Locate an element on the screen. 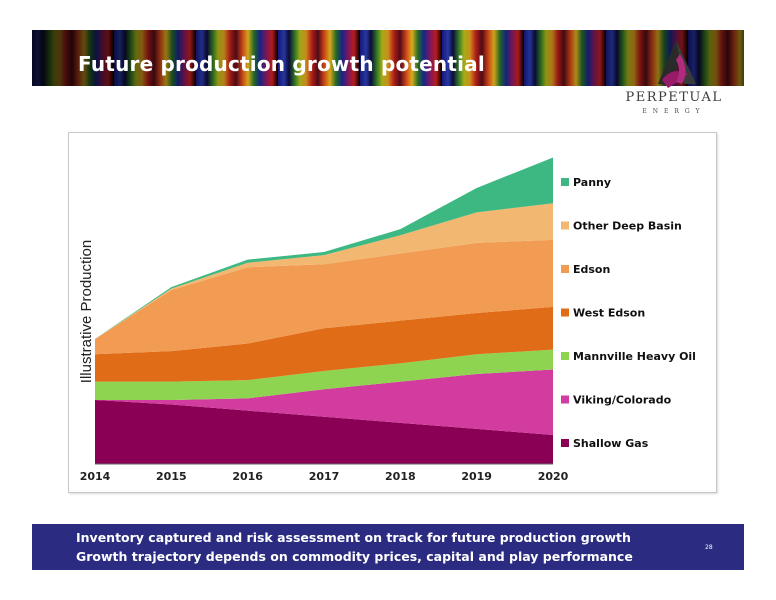 The height and width of the screenshot is (600, 776). x-tick-label: 2020 is located at coordinates (553, 476).